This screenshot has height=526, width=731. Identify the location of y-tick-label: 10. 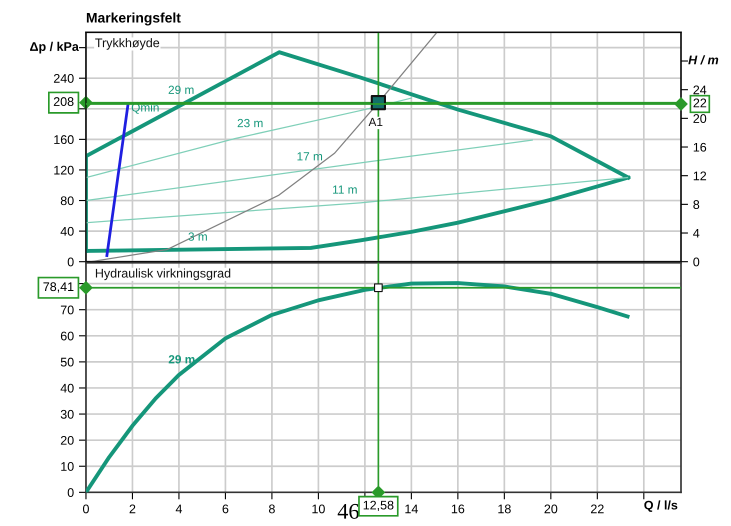
(67, 466).